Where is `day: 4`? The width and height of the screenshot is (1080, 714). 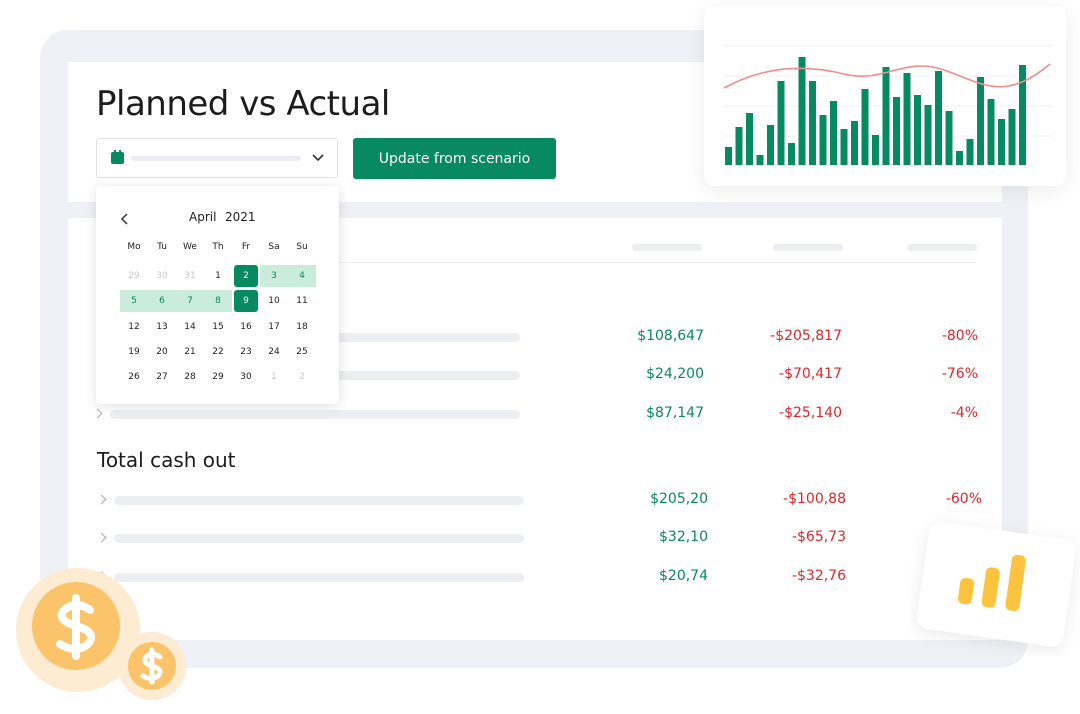
day: 4 is located at coordinates (302, 276).